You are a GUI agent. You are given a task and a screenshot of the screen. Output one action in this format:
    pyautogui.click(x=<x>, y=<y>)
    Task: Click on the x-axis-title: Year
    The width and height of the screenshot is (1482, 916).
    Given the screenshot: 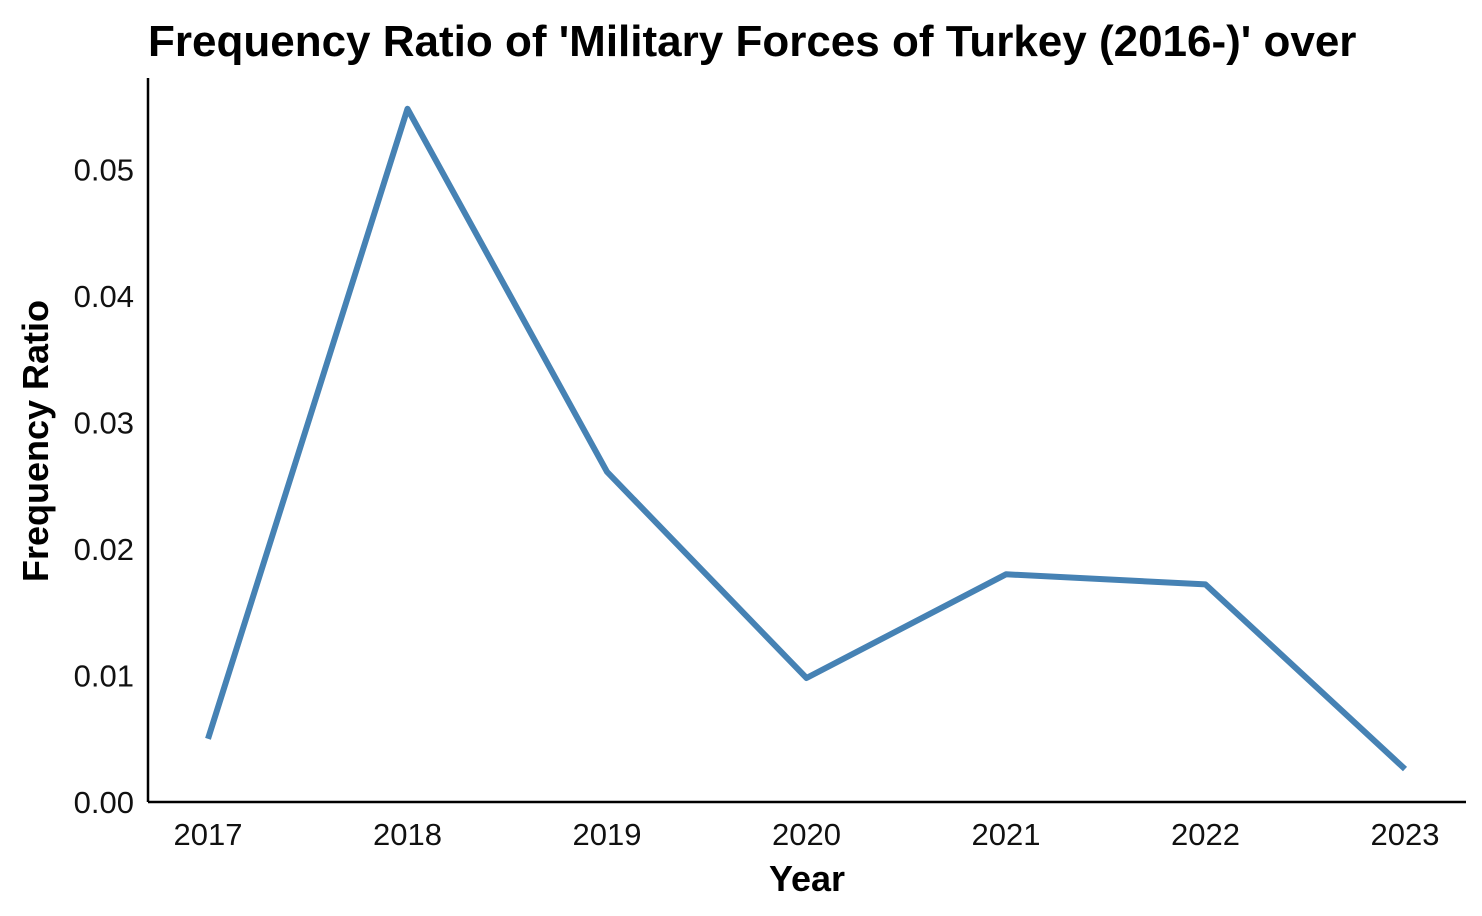 What is the action you would take?
    pyautogui.click(x=807, y=878)
    